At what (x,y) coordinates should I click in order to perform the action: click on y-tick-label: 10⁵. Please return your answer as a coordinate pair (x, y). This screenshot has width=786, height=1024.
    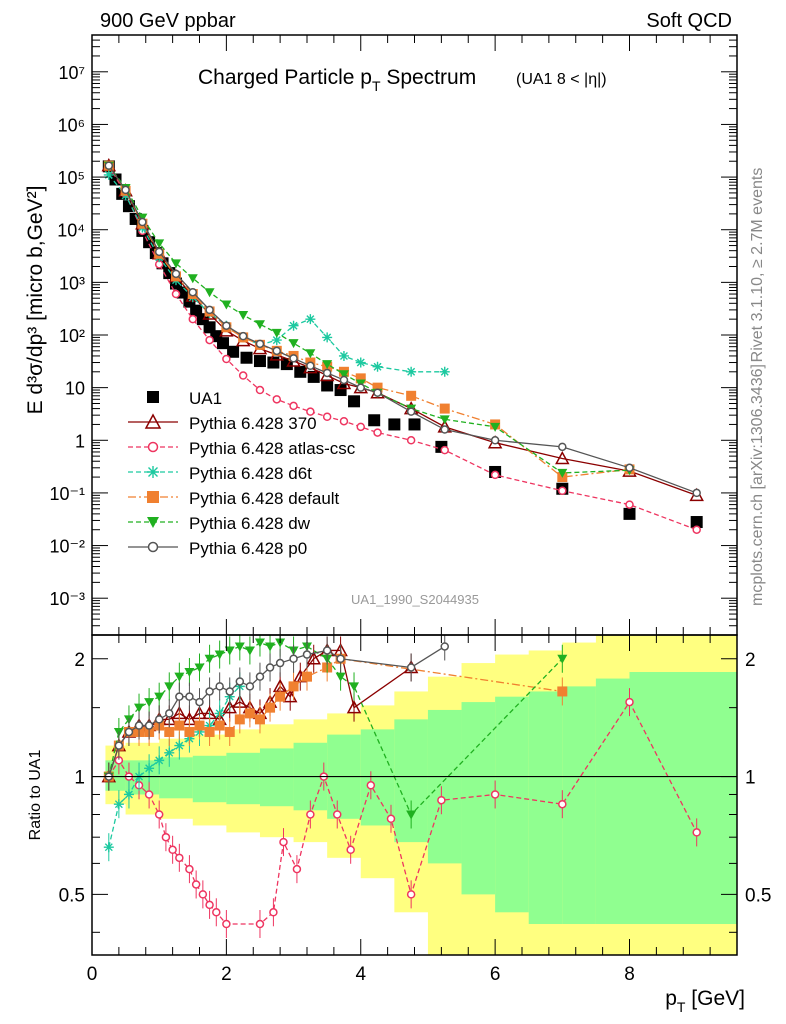
    Looking at the image, I should click on (71, 178).